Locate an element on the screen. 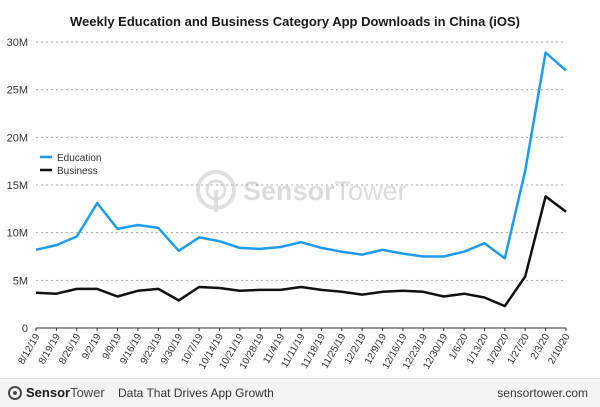 This screenshot has width=600, height=407. watermark: SensorTower is located at coordinates (301, 191).